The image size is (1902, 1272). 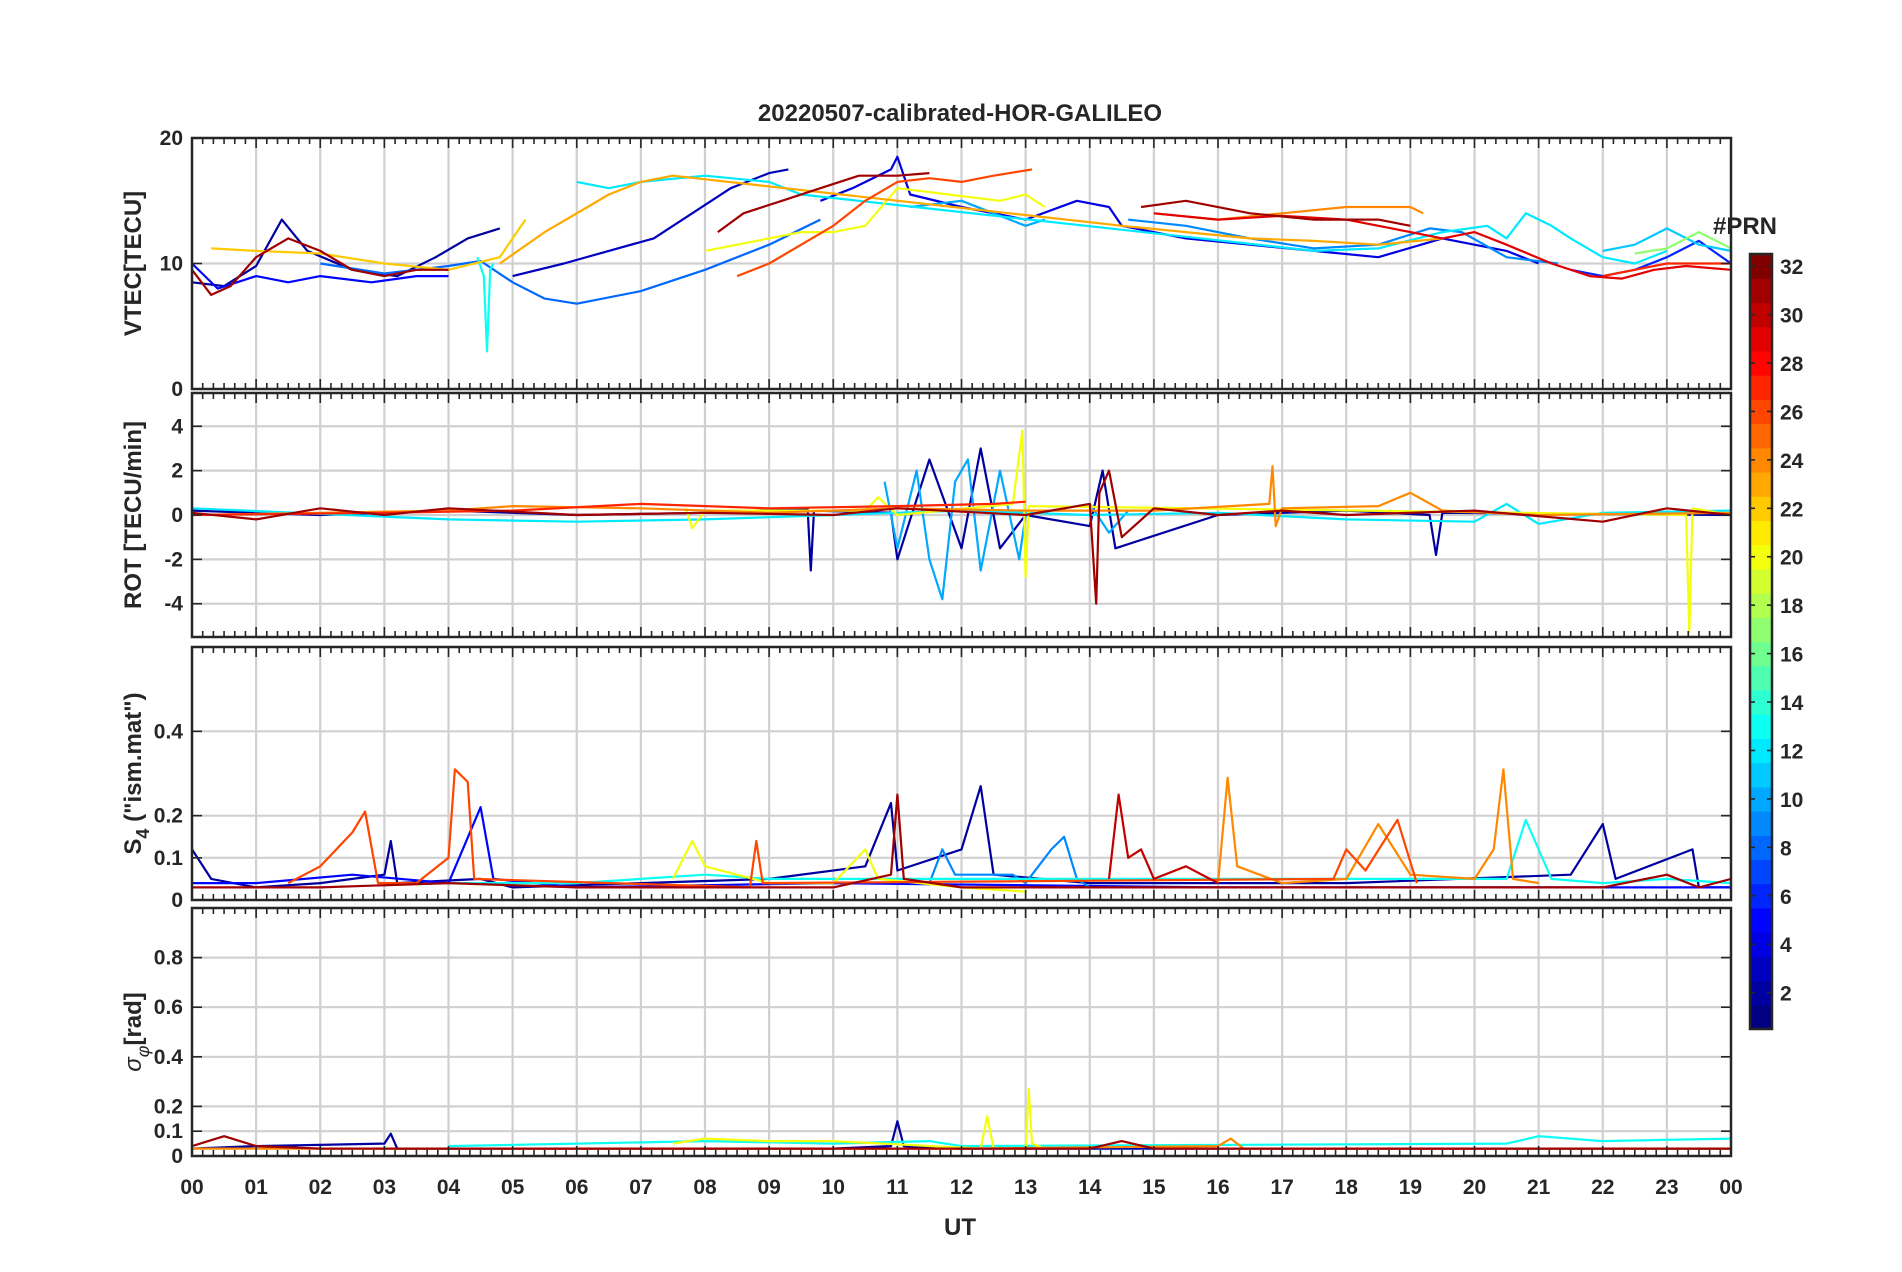 I want to click on colorbar-tick-label: 10, so click(x=1791, y=800).